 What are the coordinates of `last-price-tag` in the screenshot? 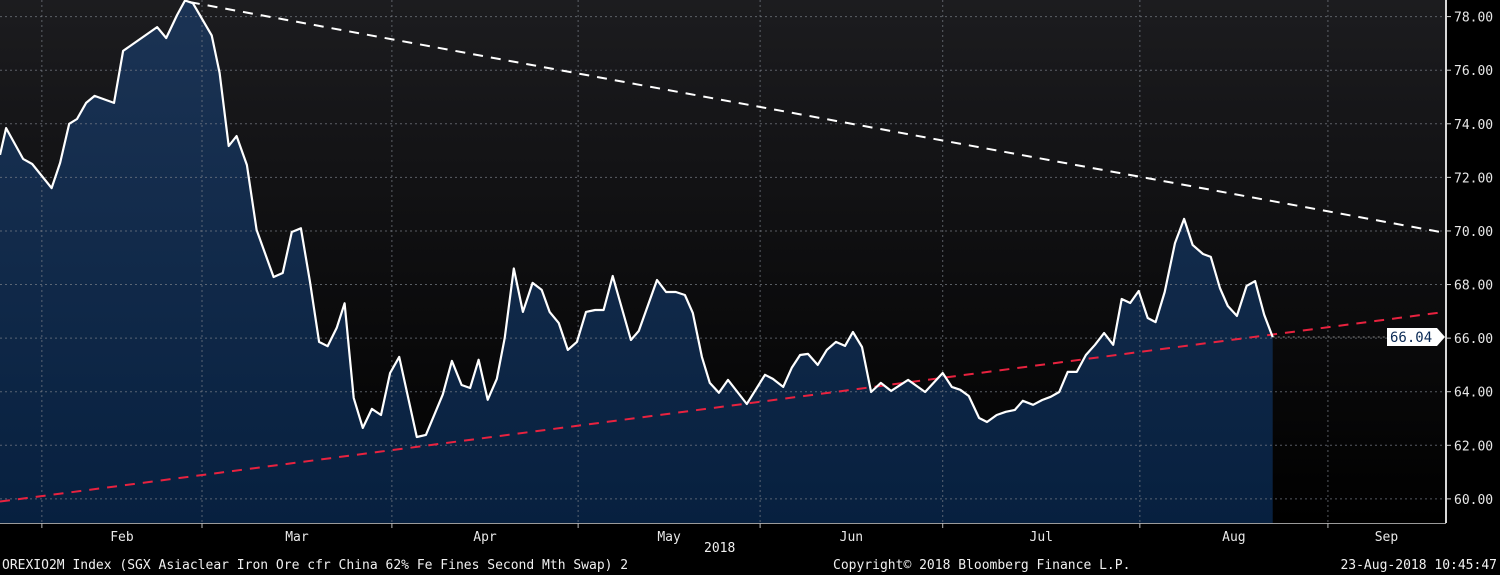 It's located at (1416, 337).